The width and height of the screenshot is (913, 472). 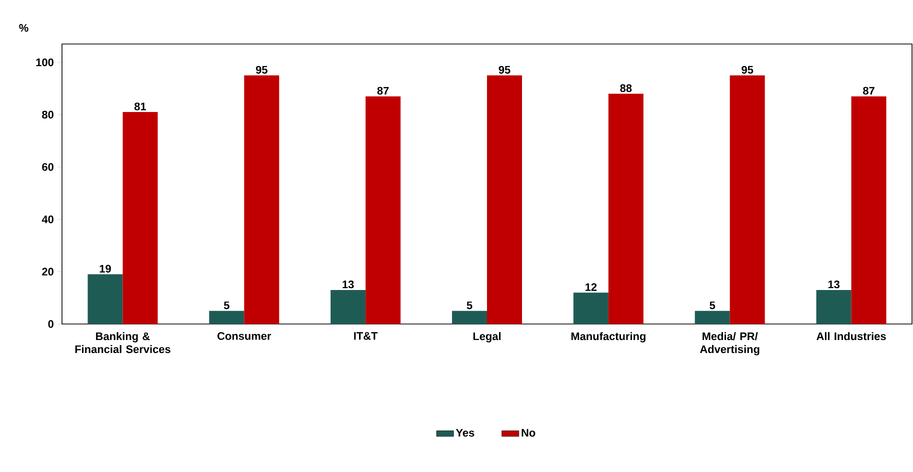 I want to click on data-label: 12, so click(x=591, y=287).